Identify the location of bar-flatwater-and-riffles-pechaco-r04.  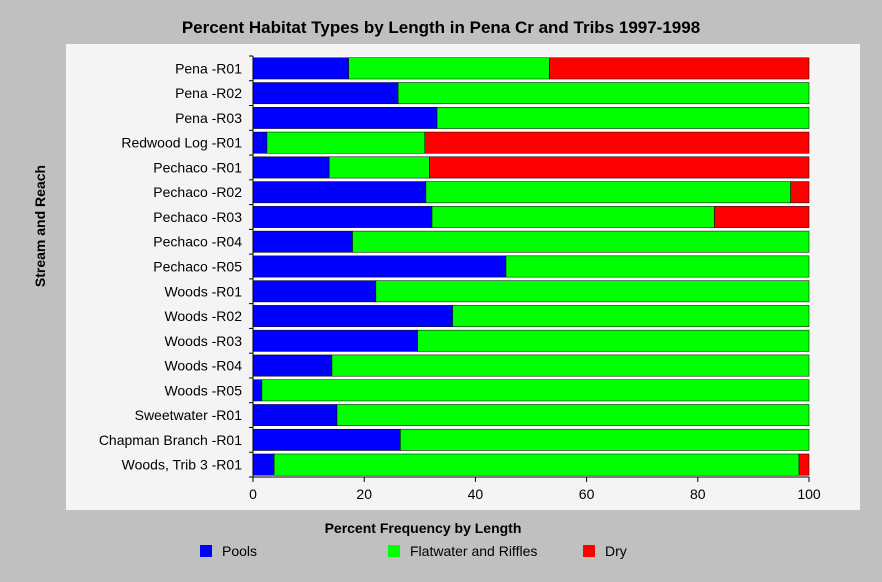
(581, 241).